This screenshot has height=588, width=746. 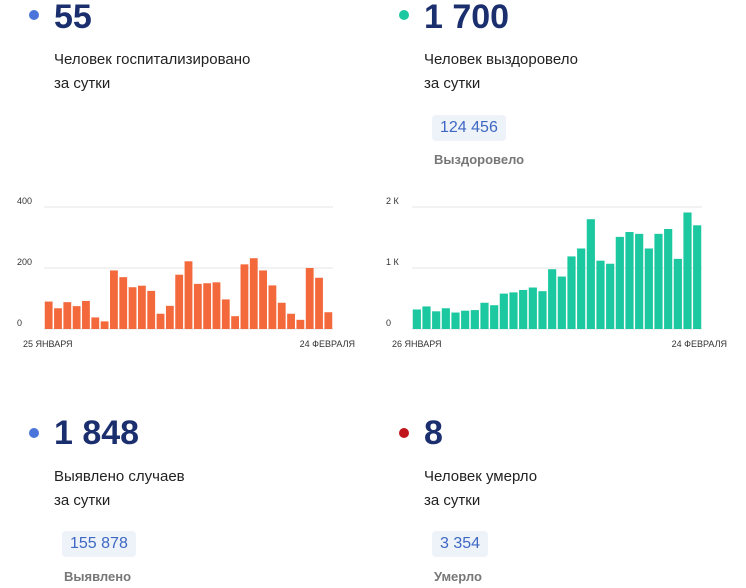 I want to click on hospitalized-dot, so click(x=34, y=15).